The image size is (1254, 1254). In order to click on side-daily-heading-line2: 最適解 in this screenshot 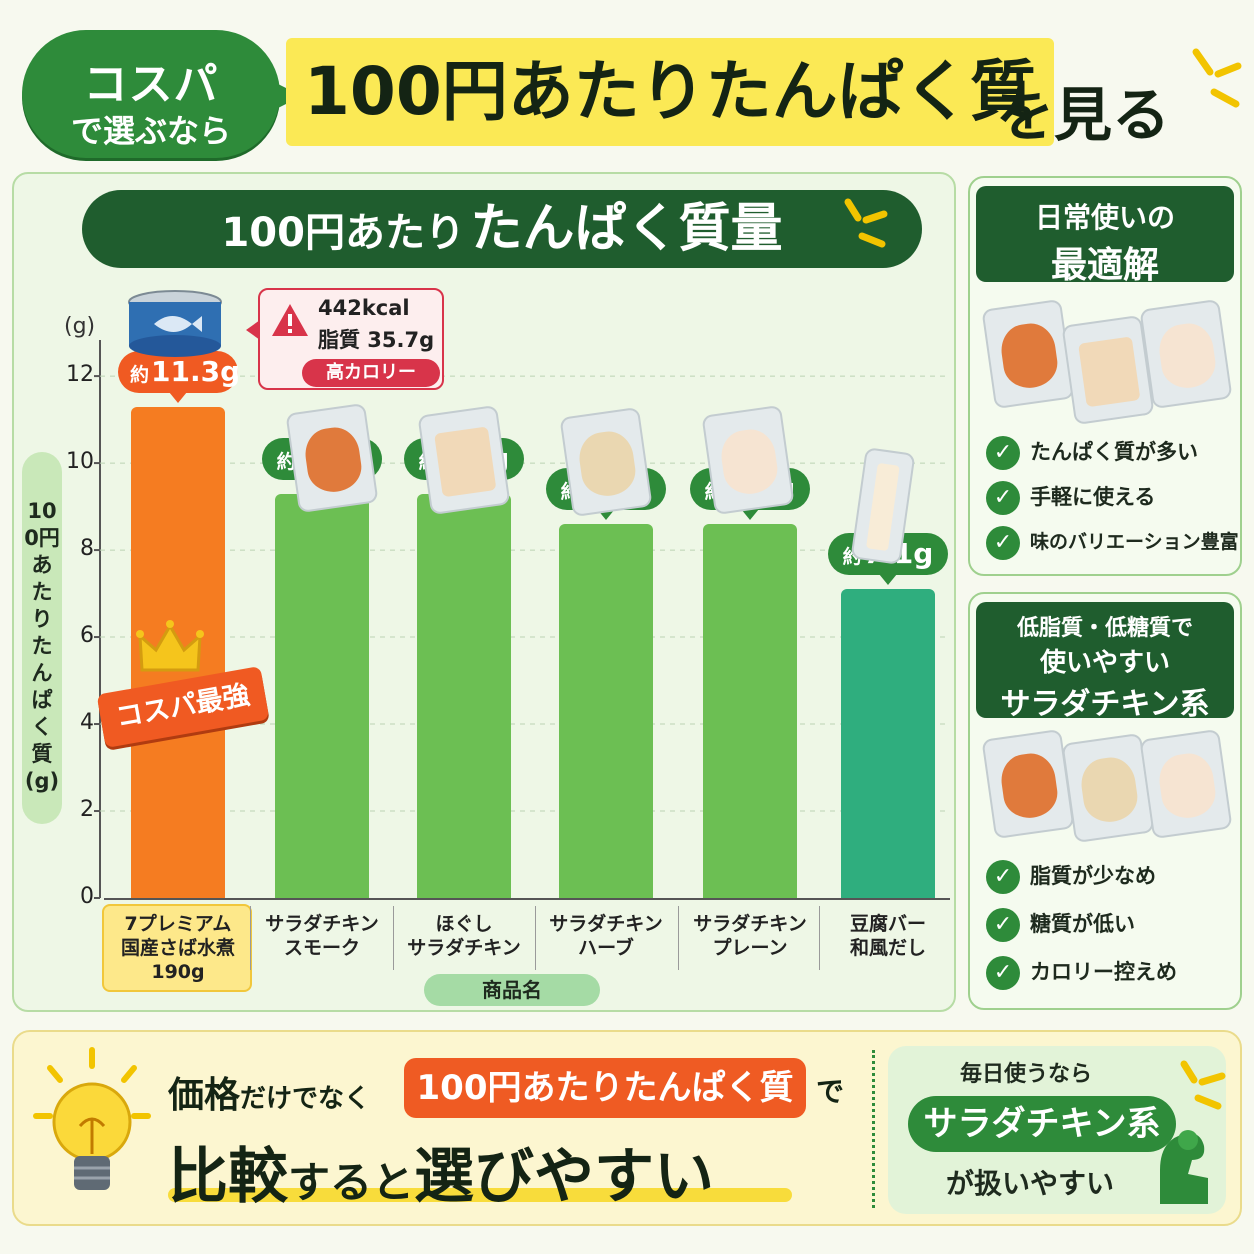, I will do `click(1104, 265)`.